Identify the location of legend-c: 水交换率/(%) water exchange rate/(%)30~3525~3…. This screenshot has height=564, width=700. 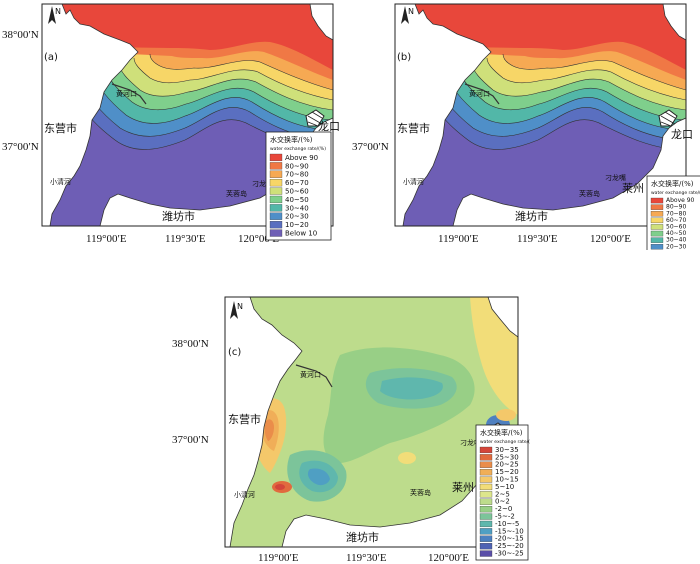
(502, 492).